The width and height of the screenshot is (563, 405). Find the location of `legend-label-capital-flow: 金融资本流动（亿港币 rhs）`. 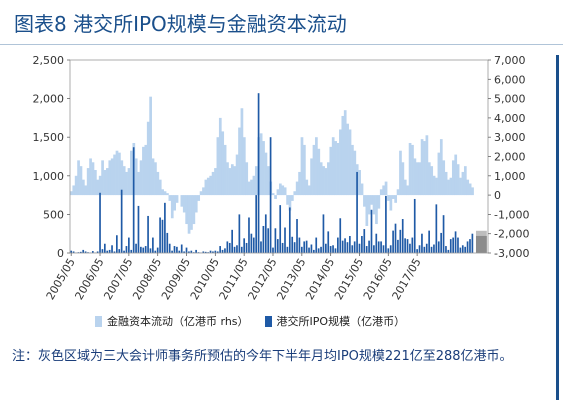

legend-label-capital-flow: 金融资本流动（亿港币 rhs） is located at coordinates (178, 321).